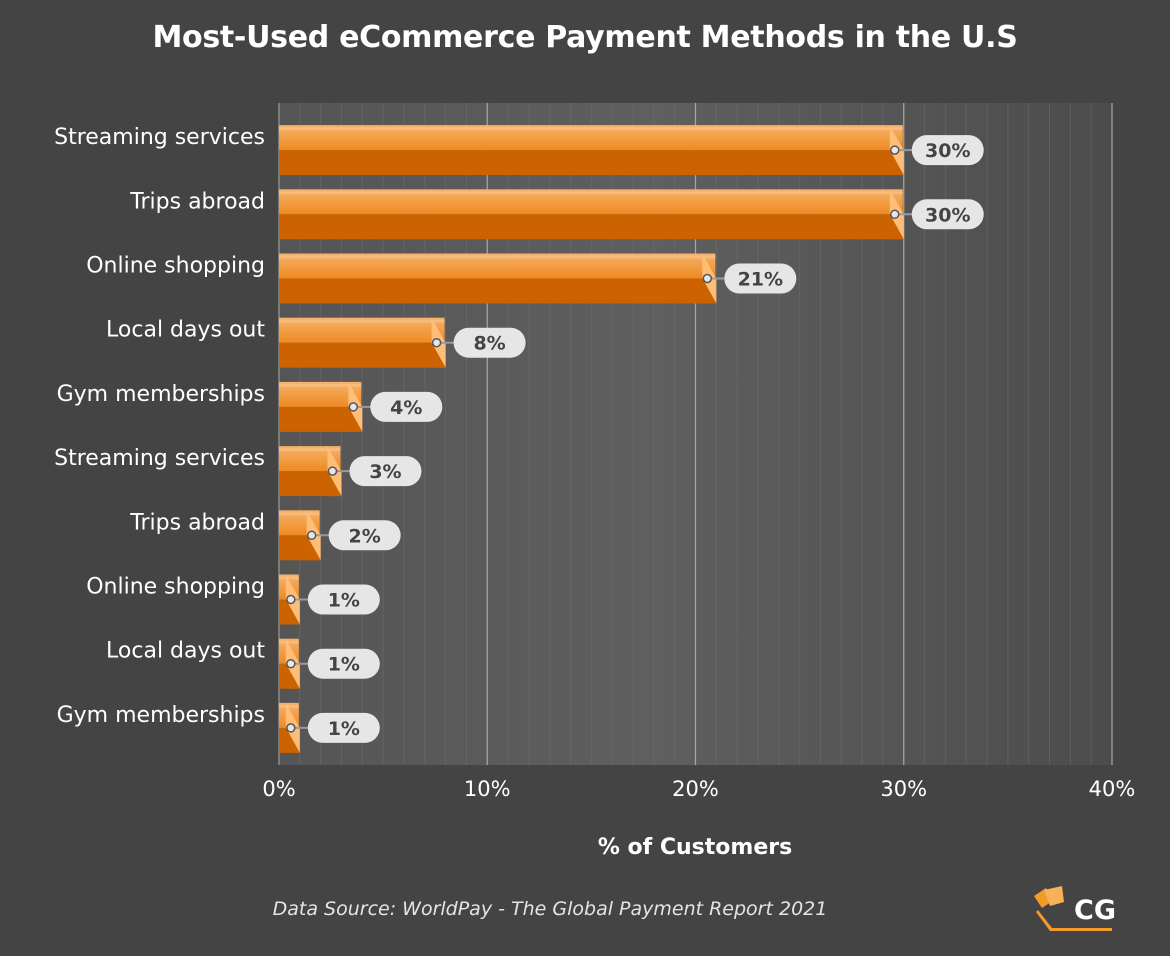 Image resolution: width=1170 pixels, height=956 pixels. I want to click on x-tick-labels: 0% 10% 20% 30% 40%, so click(698, 789).